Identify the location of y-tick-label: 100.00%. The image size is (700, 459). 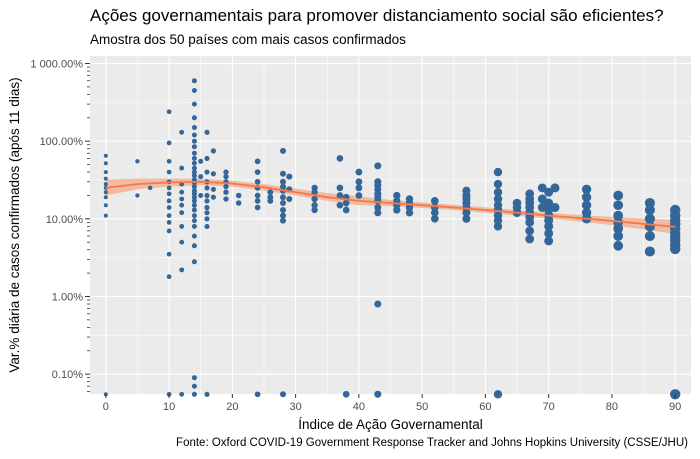
(62, 142).